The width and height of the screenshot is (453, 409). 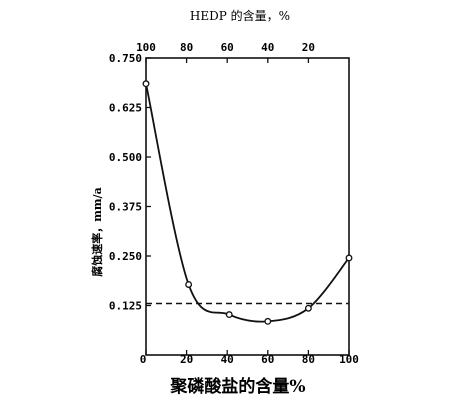 I want to click on top-axis-title: HEDP 的含量，%, so click(x=240, y=15).